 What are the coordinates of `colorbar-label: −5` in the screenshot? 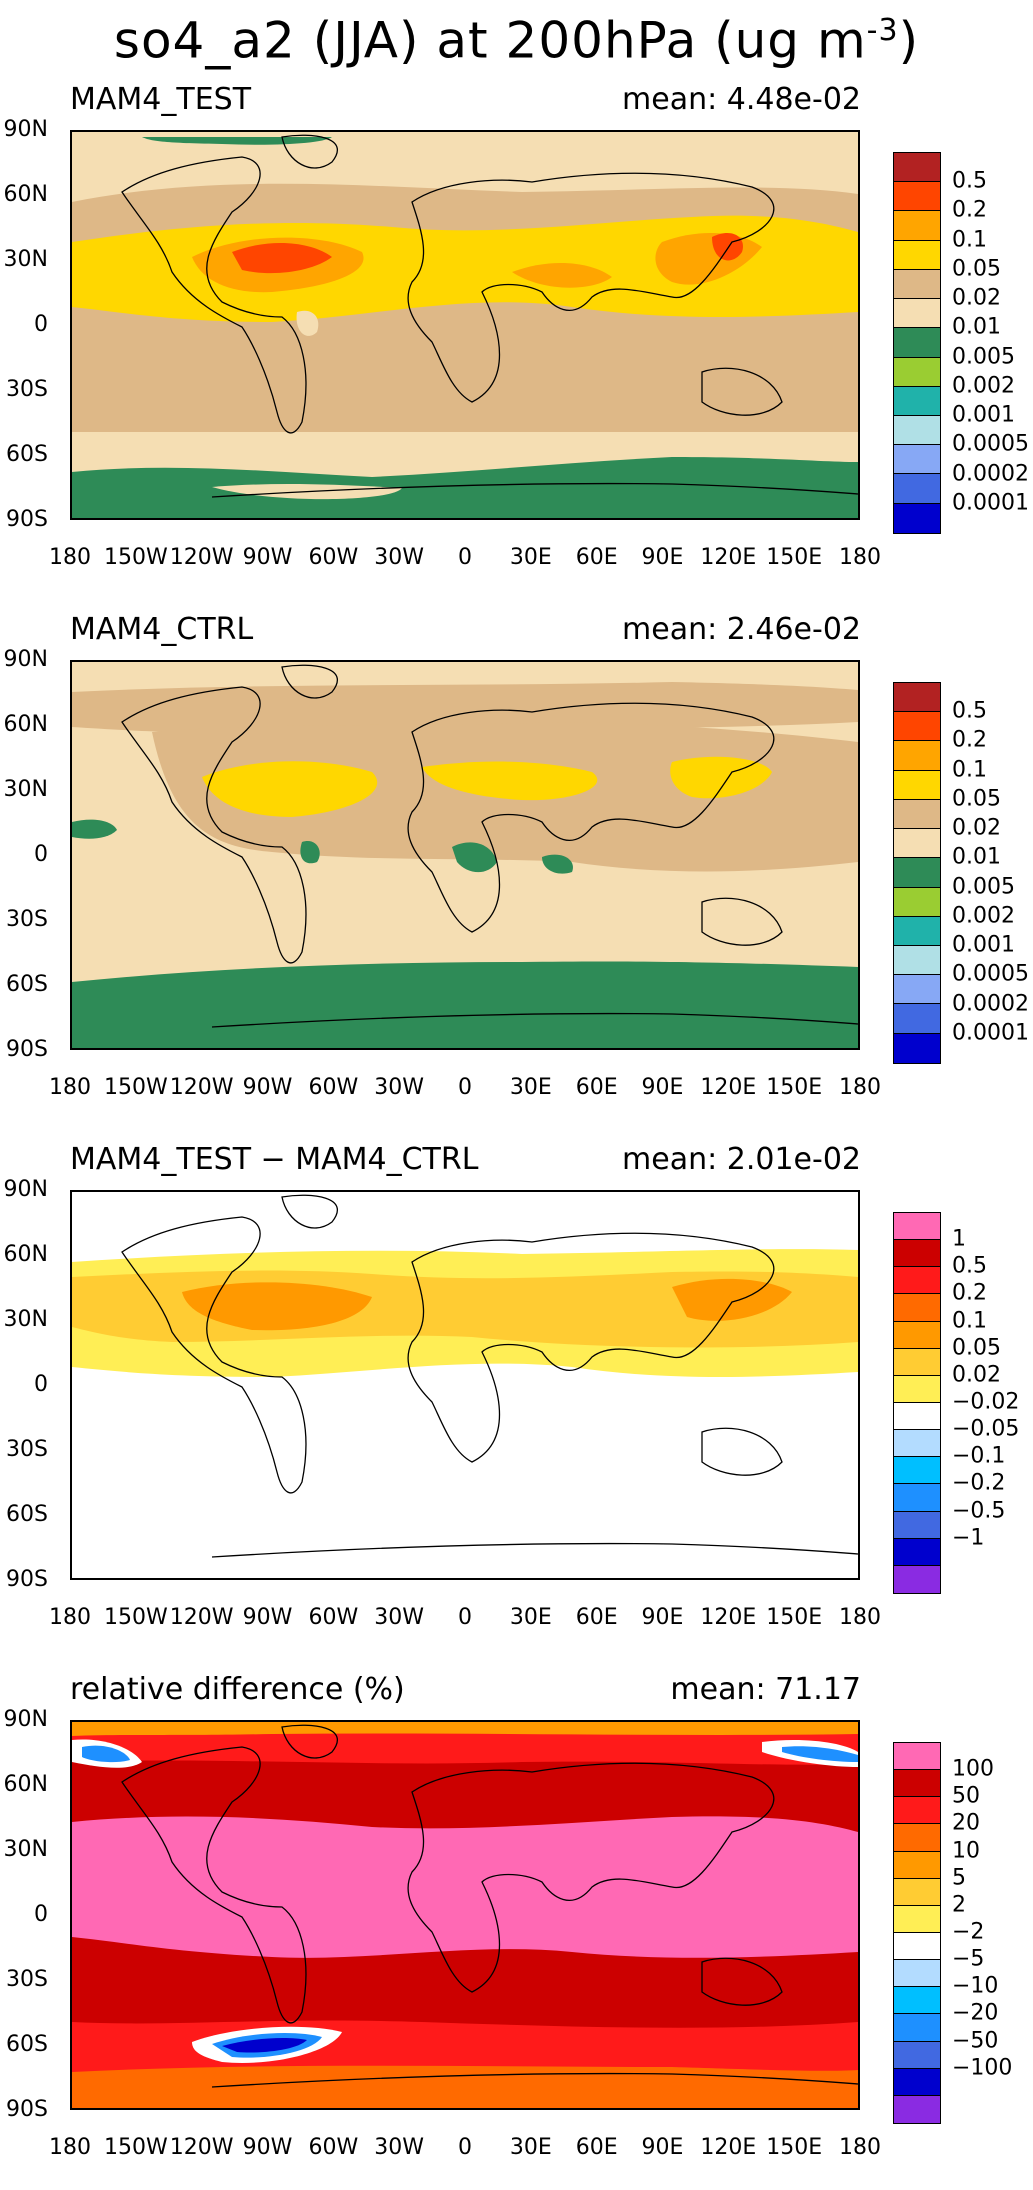 It's located at (968, 1959).